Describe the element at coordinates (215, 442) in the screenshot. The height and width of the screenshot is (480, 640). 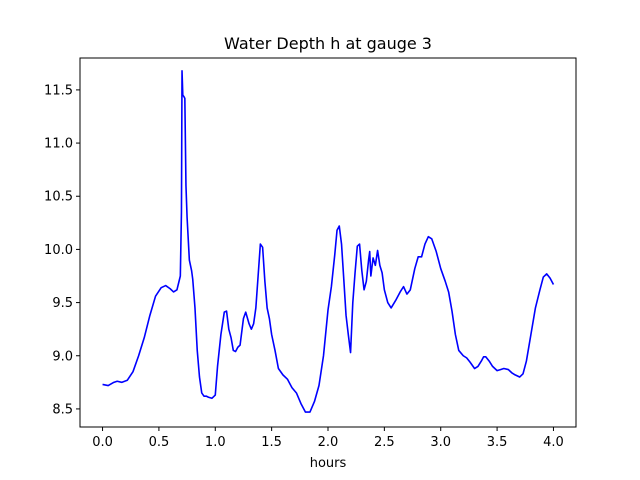
I see `x-tick-label: 1.0` at that location.